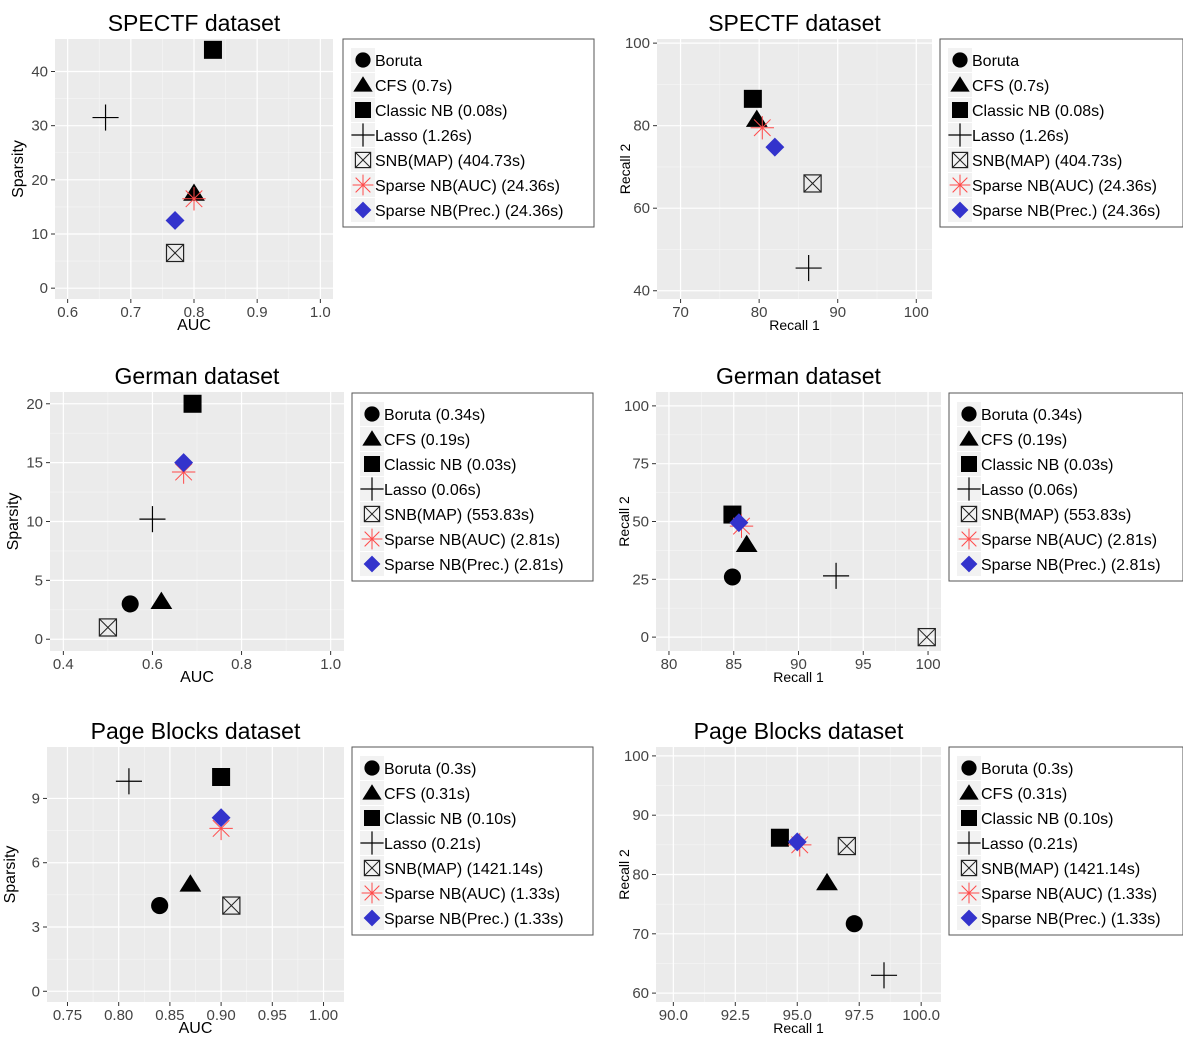 This screenshot has height=1040, width=1183. What do you see at coordinates (413, 86) in the screenshot?
I see `legend-label: CFS (0.7s)` at bounding box center [413, 86].